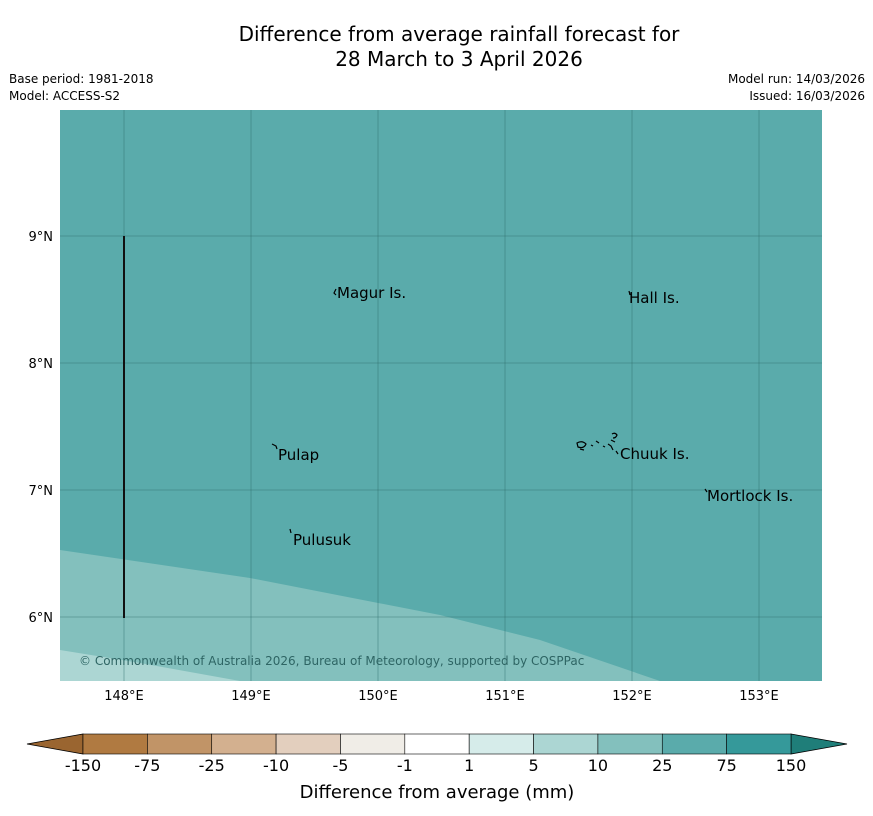 The image size is (873, 816). I want to click on label-pulap: Pulap, so click(298, 455).